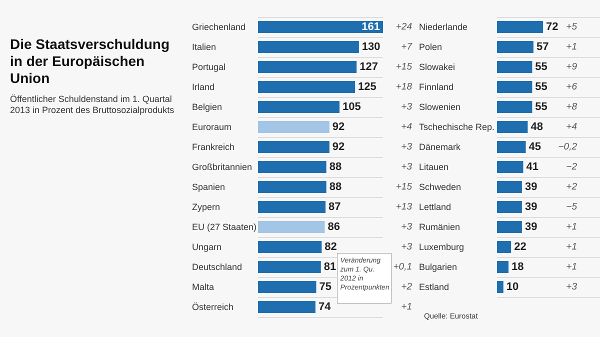  I want to click on y-tick-label: Dänemark, so click(440, 147).